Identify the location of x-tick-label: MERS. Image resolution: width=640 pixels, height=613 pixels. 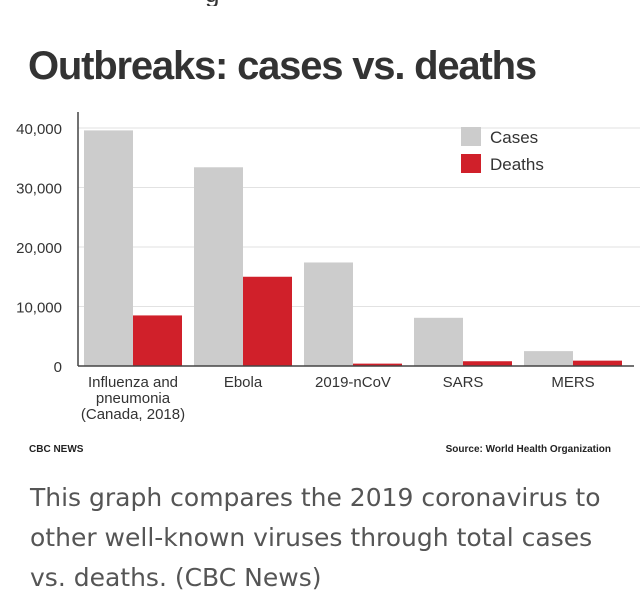
(572, 382).